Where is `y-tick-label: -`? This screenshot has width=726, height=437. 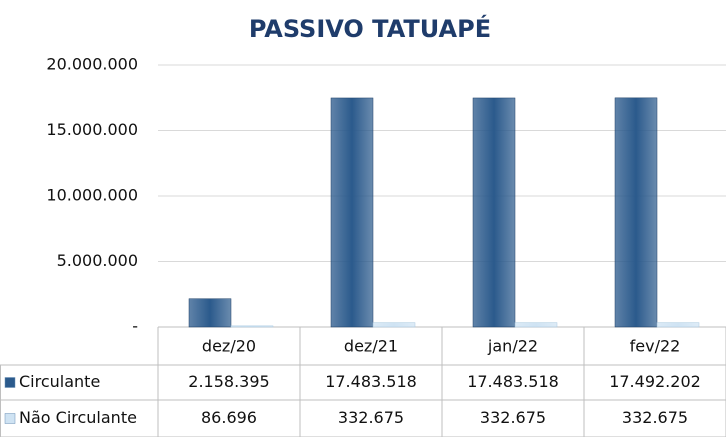
y-tick-label: - is located at coordinates (135, 326).